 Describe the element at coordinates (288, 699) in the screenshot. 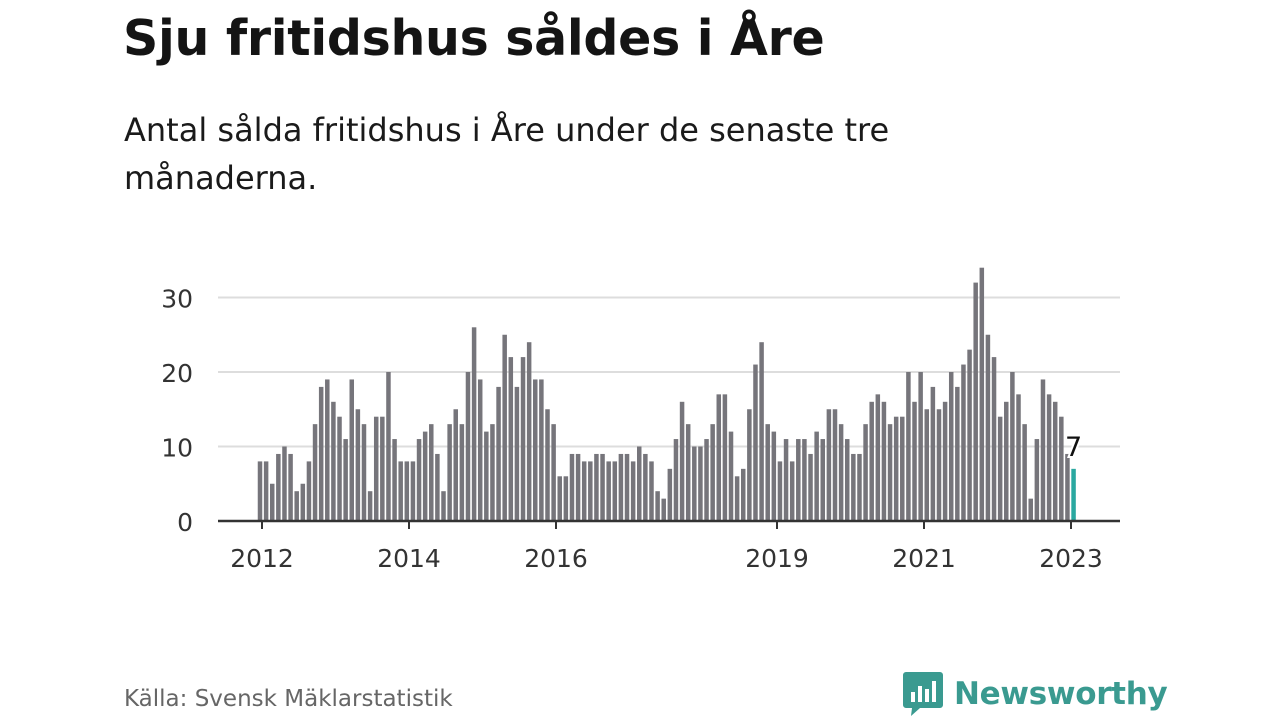

I see `source-note: Källa: Svensk Mäklarstatistik` at that location.